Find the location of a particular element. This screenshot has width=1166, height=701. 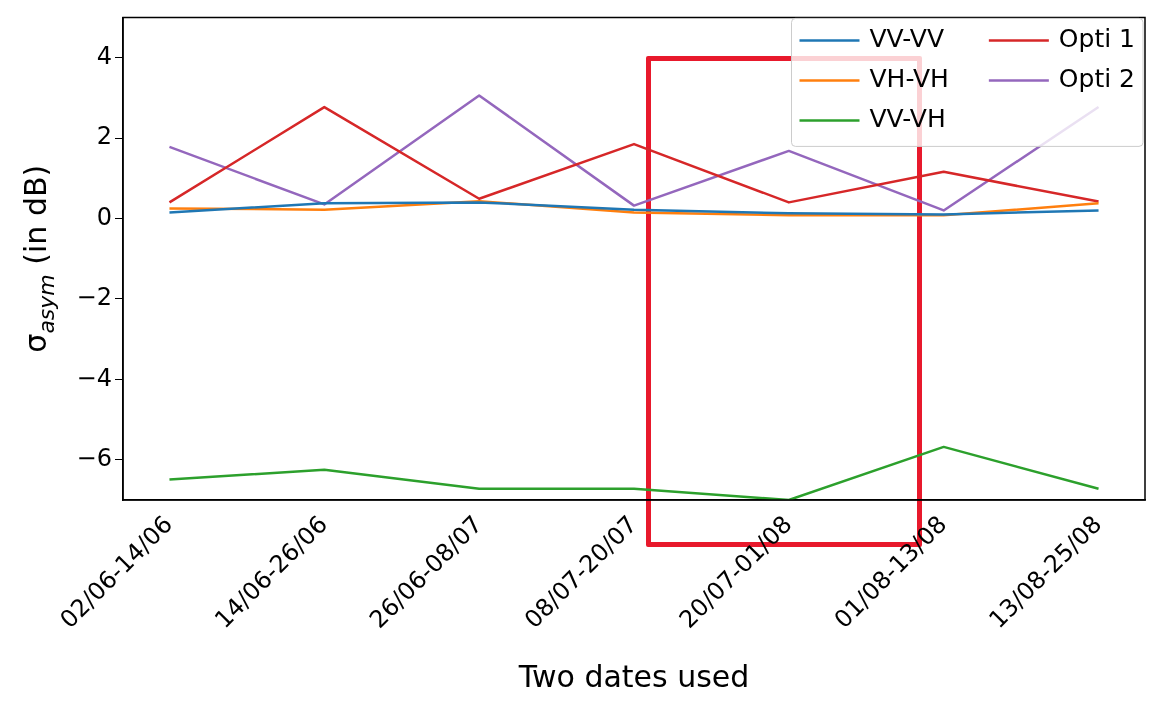

y-tick-label: −6 is located at coordinates (94, 458).